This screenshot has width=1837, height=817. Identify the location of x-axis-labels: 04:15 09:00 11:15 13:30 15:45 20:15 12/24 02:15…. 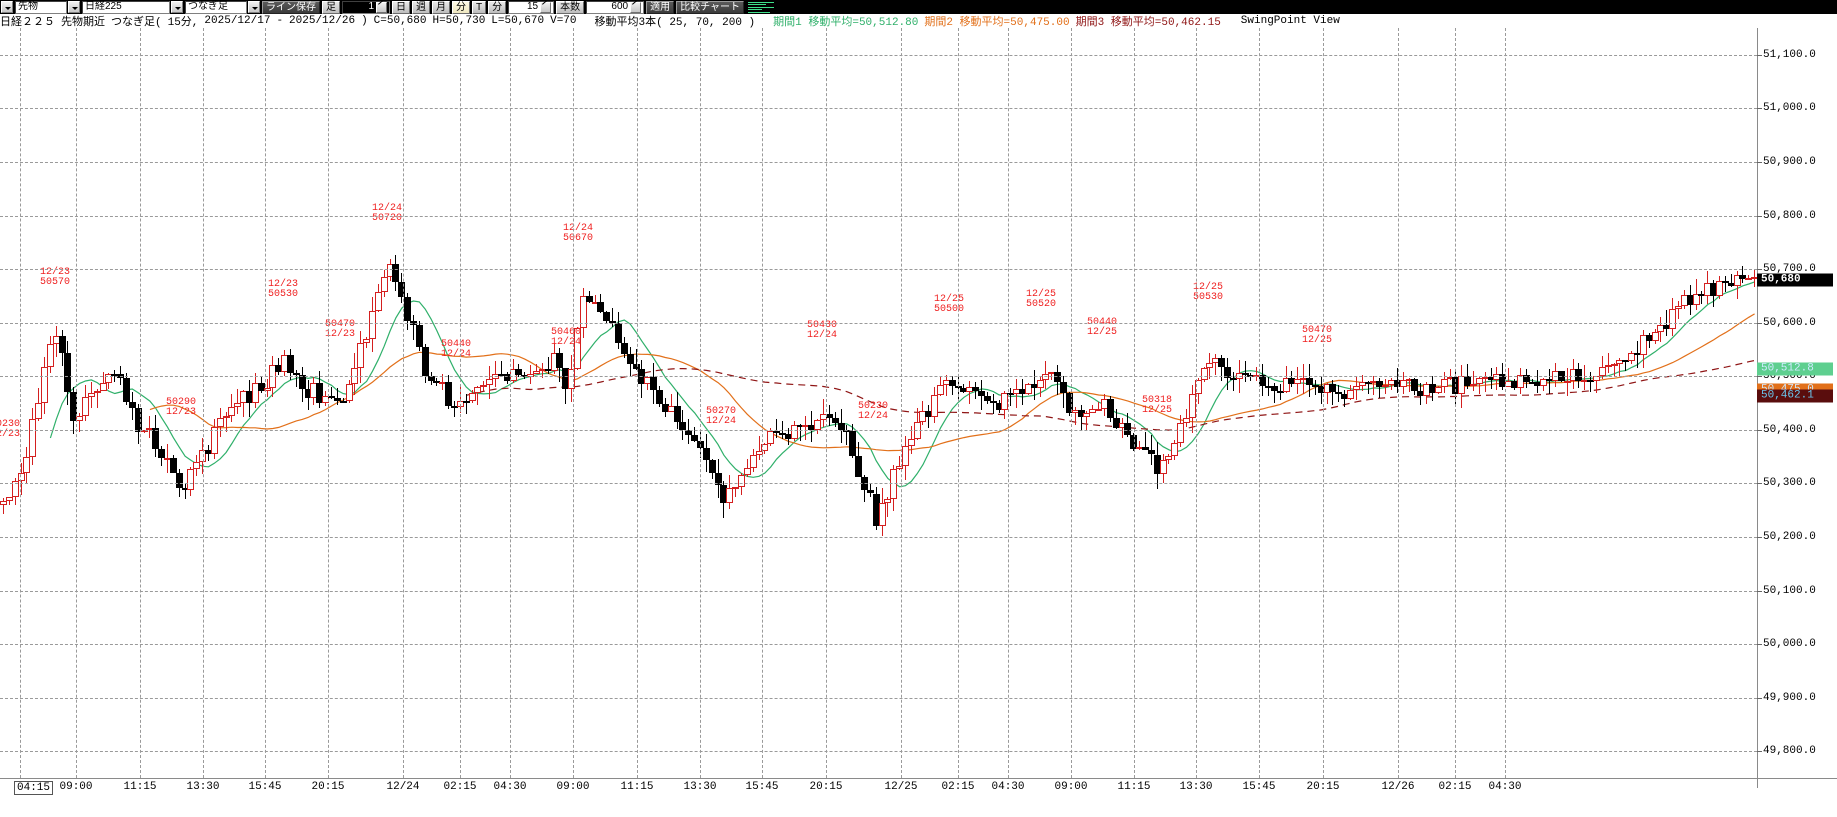
(918, 789).